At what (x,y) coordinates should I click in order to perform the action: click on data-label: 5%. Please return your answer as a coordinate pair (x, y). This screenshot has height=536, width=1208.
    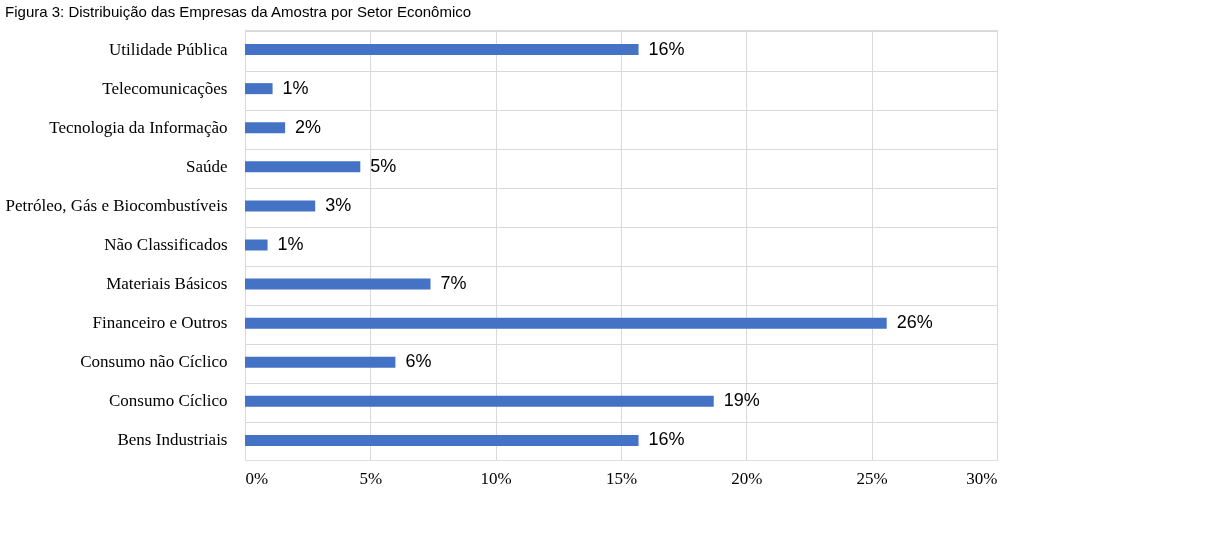
    Looking at the image, I should click on (383, 165).